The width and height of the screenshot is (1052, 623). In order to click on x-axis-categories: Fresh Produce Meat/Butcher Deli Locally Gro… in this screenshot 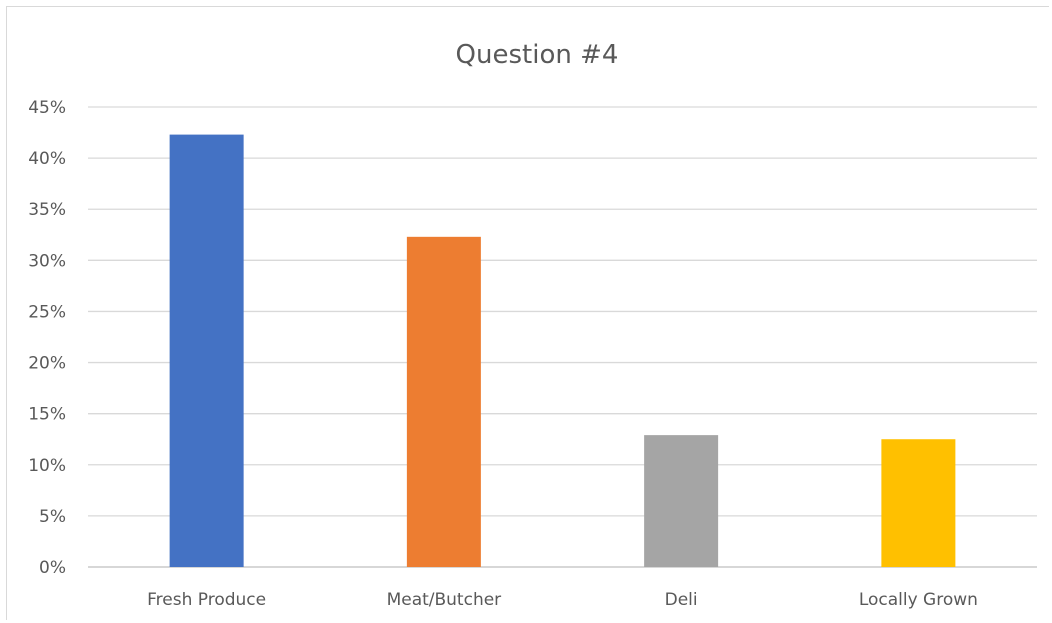, I will do `click(562, 600)`.